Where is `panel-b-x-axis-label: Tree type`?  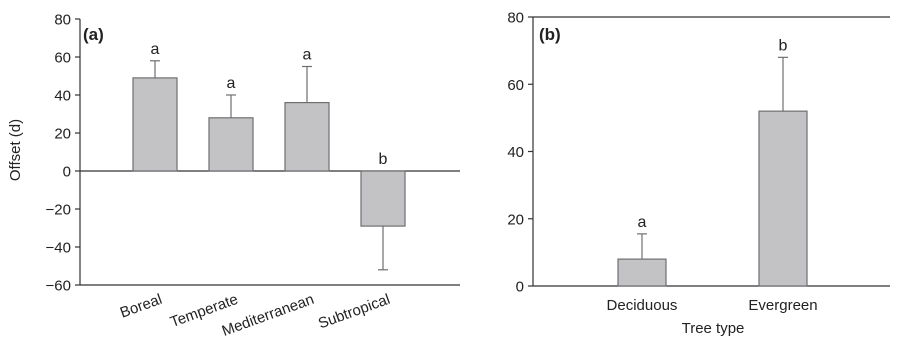 panel-b-x-axis-label: Tree type is located at coordinates (713, 328).